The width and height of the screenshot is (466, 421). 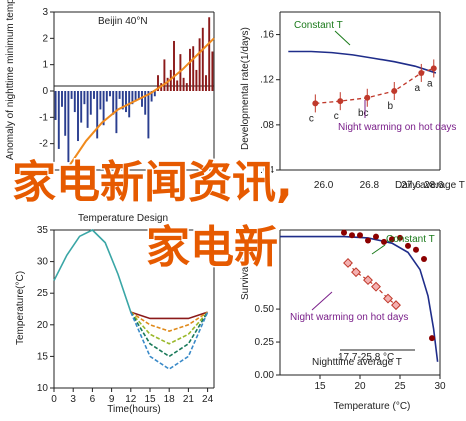 I want to click on panel-c-line-night2, so click(x=169, y=321).